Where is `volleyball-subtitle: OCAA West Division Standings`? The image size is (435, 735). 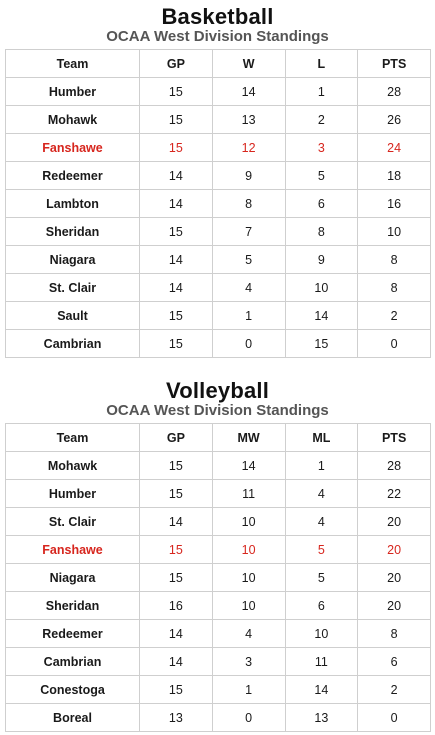 volleyball-subtitle: OCAA West Division Standings is located at coordinates (217, 410).